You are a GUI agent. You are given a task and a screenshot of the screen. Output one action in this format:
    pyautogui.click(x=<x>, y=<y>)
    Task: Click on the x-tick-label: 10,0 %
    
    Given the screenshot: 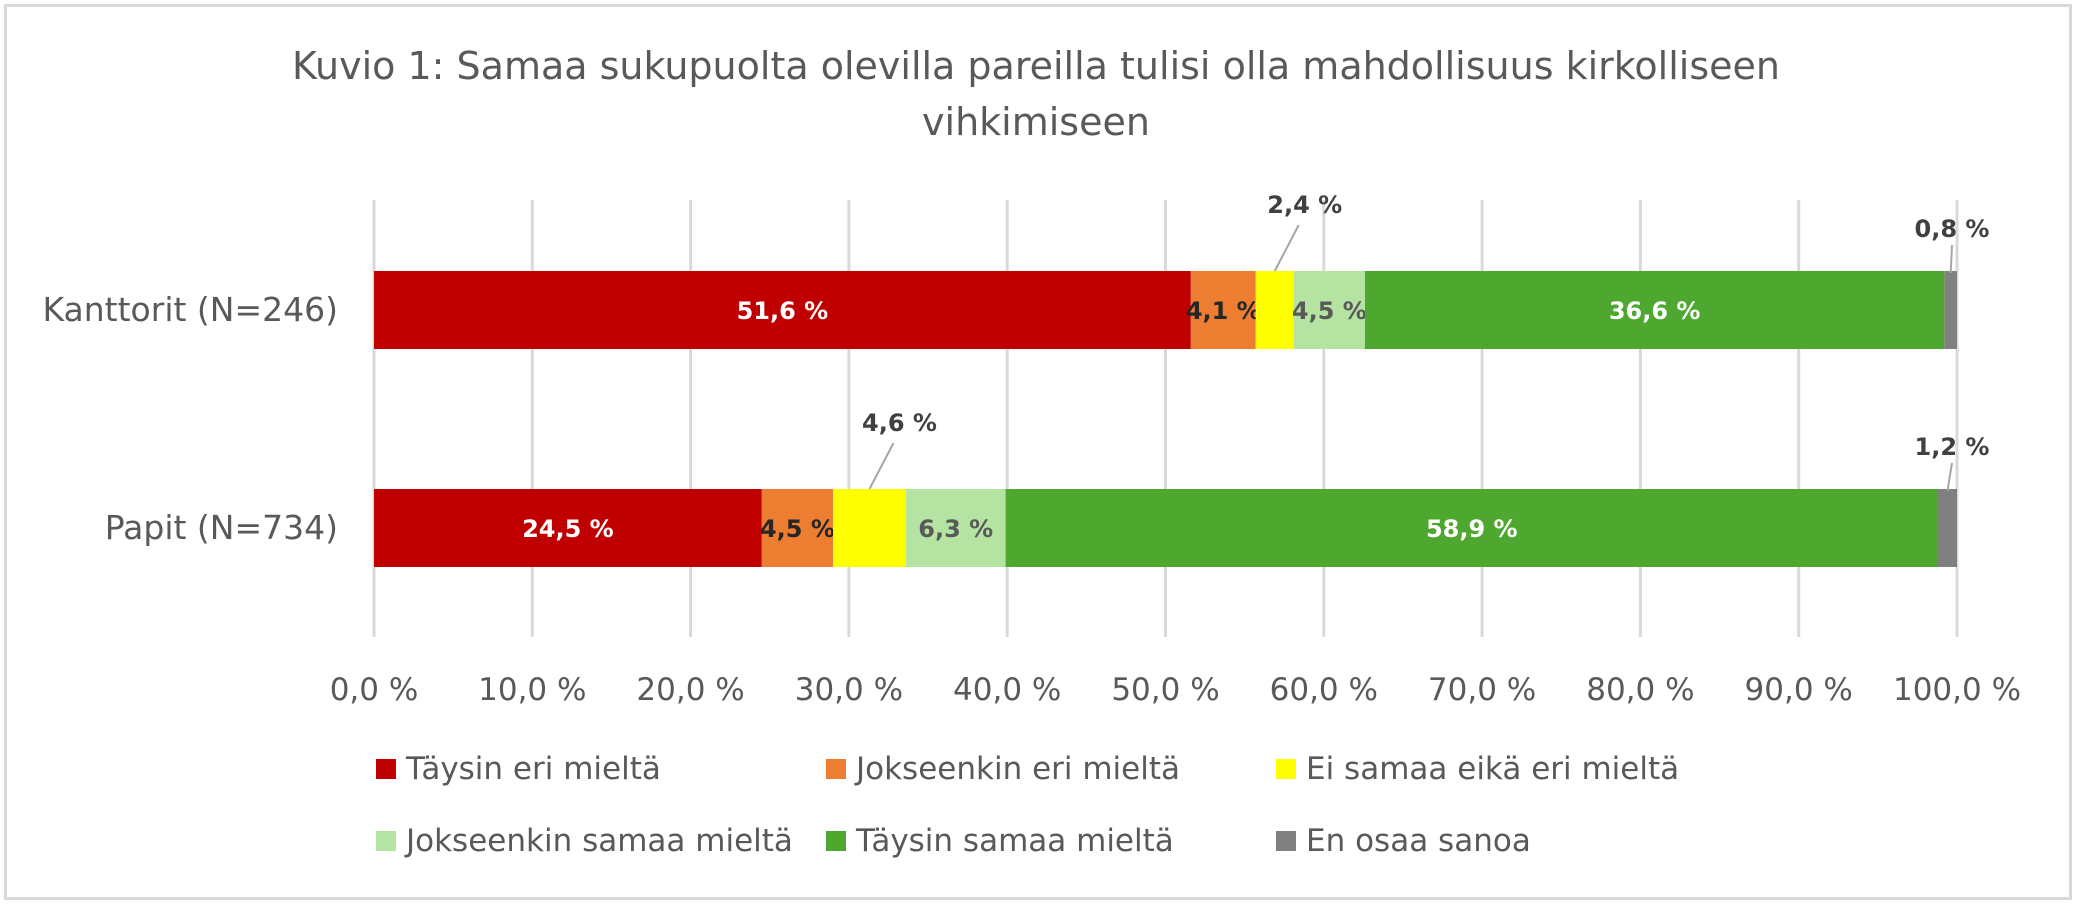 What is the action you would take?
    pyautogui.click(x=532, y=690)
    